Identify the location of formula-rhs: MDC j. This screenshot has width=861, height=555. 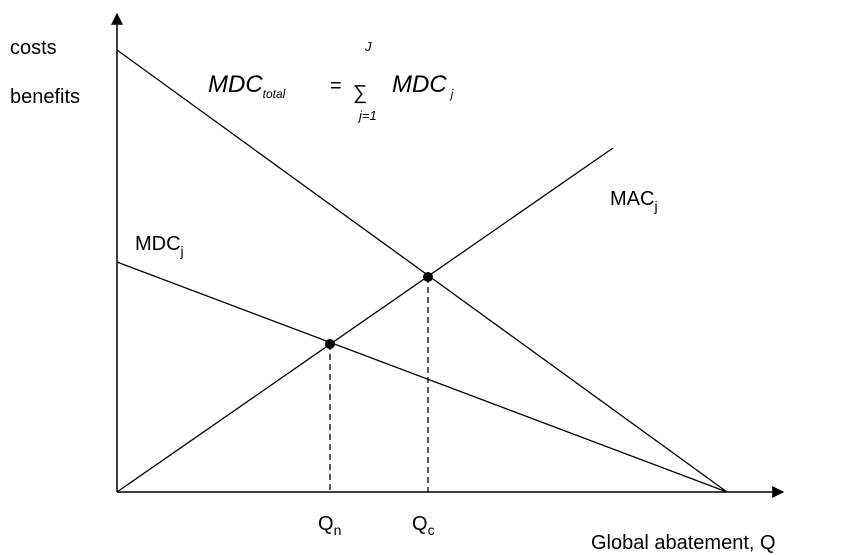
(423, 86).